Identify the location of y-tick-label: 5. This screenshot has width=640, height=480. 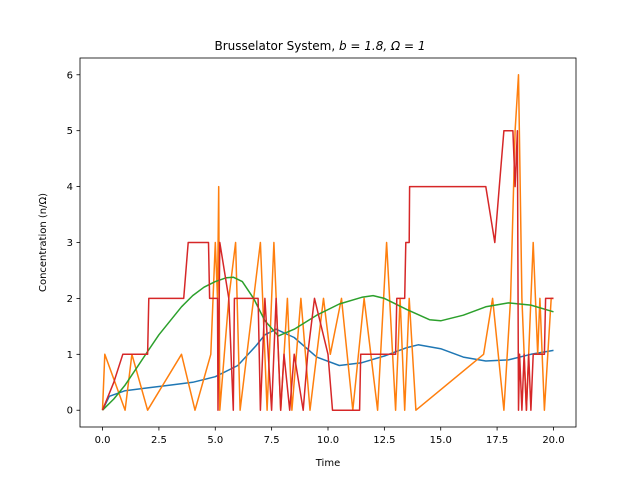
(70, 131).